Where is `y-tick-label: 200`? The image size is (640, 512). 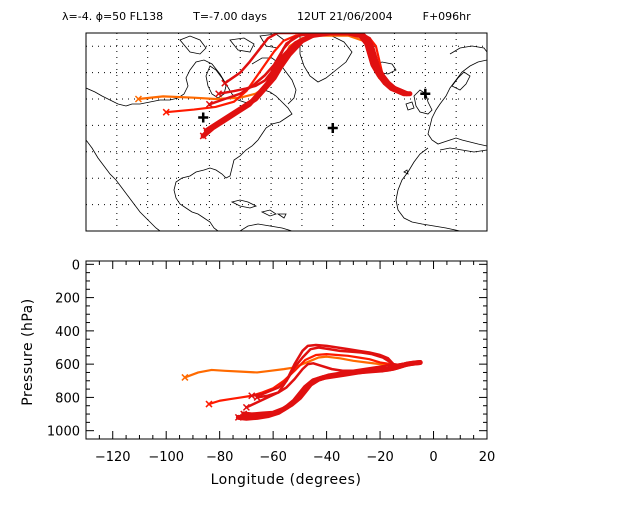 y-tick-label: 200 is located at coordinates (67, 299).